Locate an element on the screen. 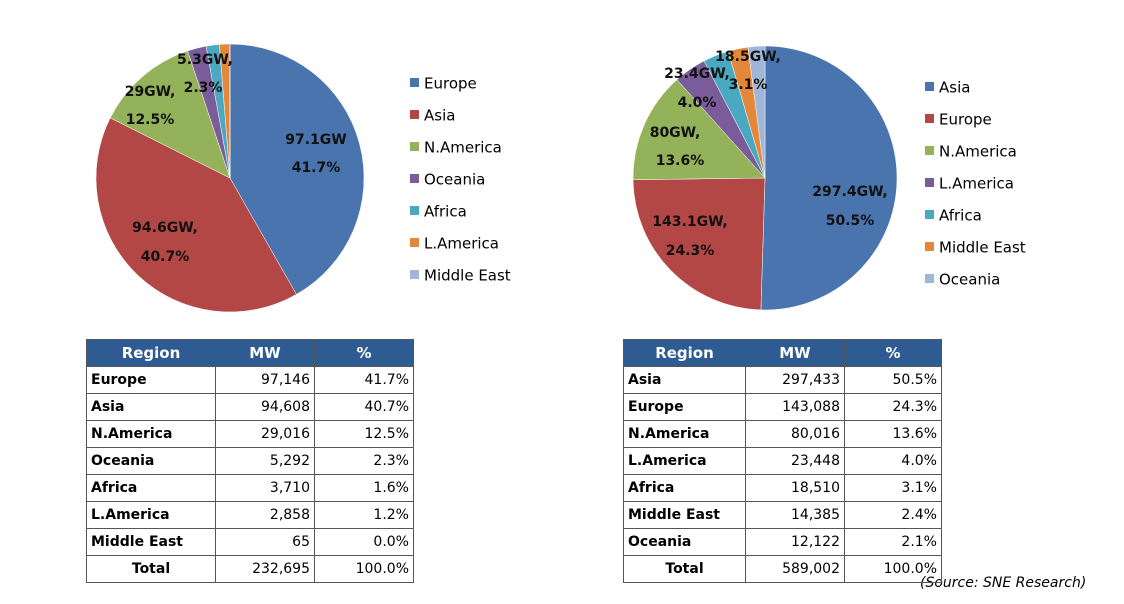 The height and width of the screenshot is (604, 1124). table-cell: 12.5% is located at coordinates (364, 434).